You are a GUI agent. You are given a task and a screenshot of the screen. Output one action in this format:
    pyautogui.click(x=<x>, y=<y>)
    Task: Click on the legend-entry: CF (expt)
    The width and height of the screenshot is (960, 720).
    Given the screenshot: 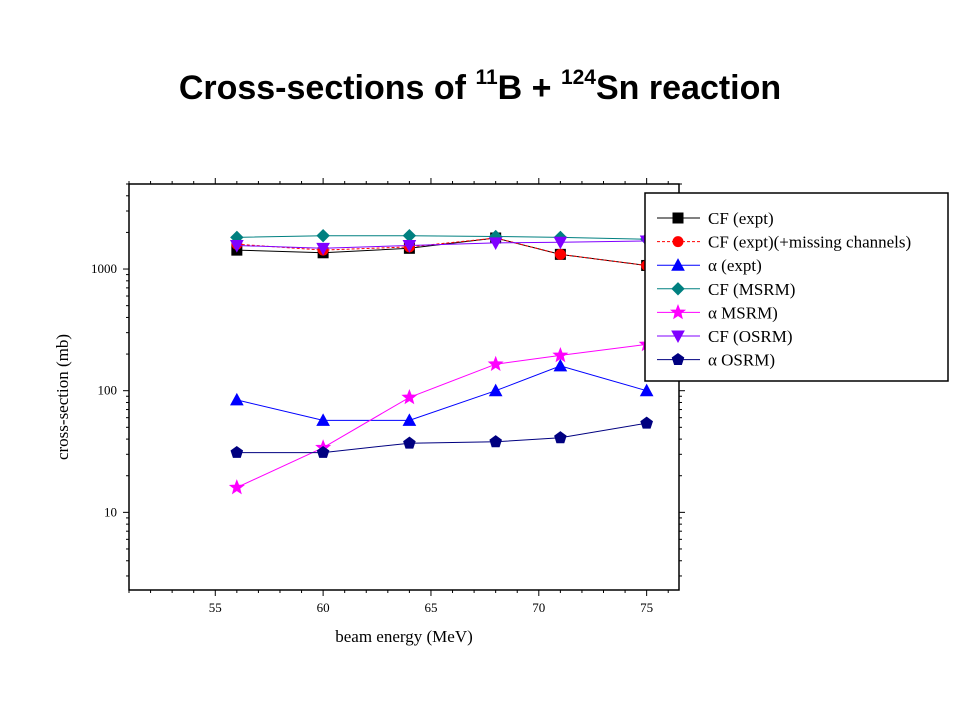 What is the action you would take?
    pyautogui.click(x=715, y=218)
    